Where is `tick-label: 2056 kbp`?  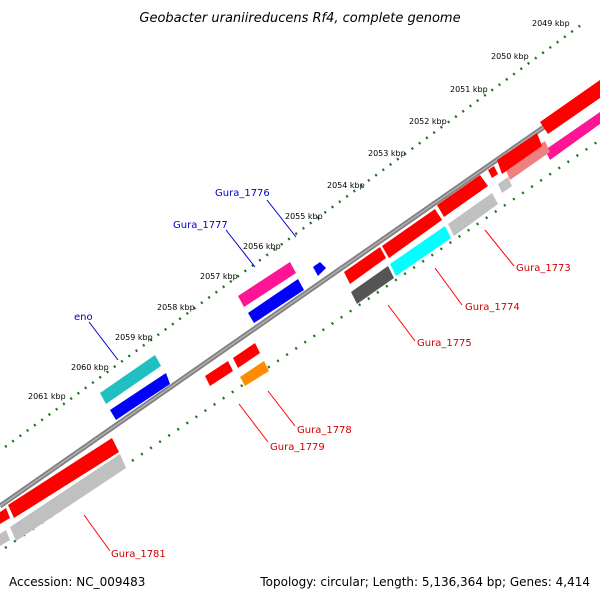 tick-label: 2056 kbp is located at coordinates (262, 246).